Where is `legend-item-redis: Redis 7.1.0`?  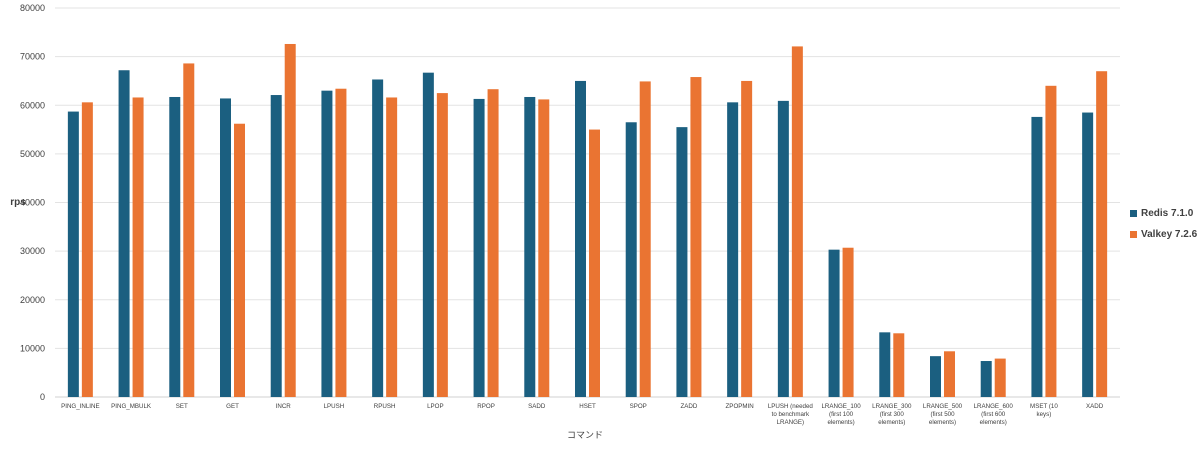
legend-item-redis: Redis 7.1.0 is located at coordinates (1165, 213).